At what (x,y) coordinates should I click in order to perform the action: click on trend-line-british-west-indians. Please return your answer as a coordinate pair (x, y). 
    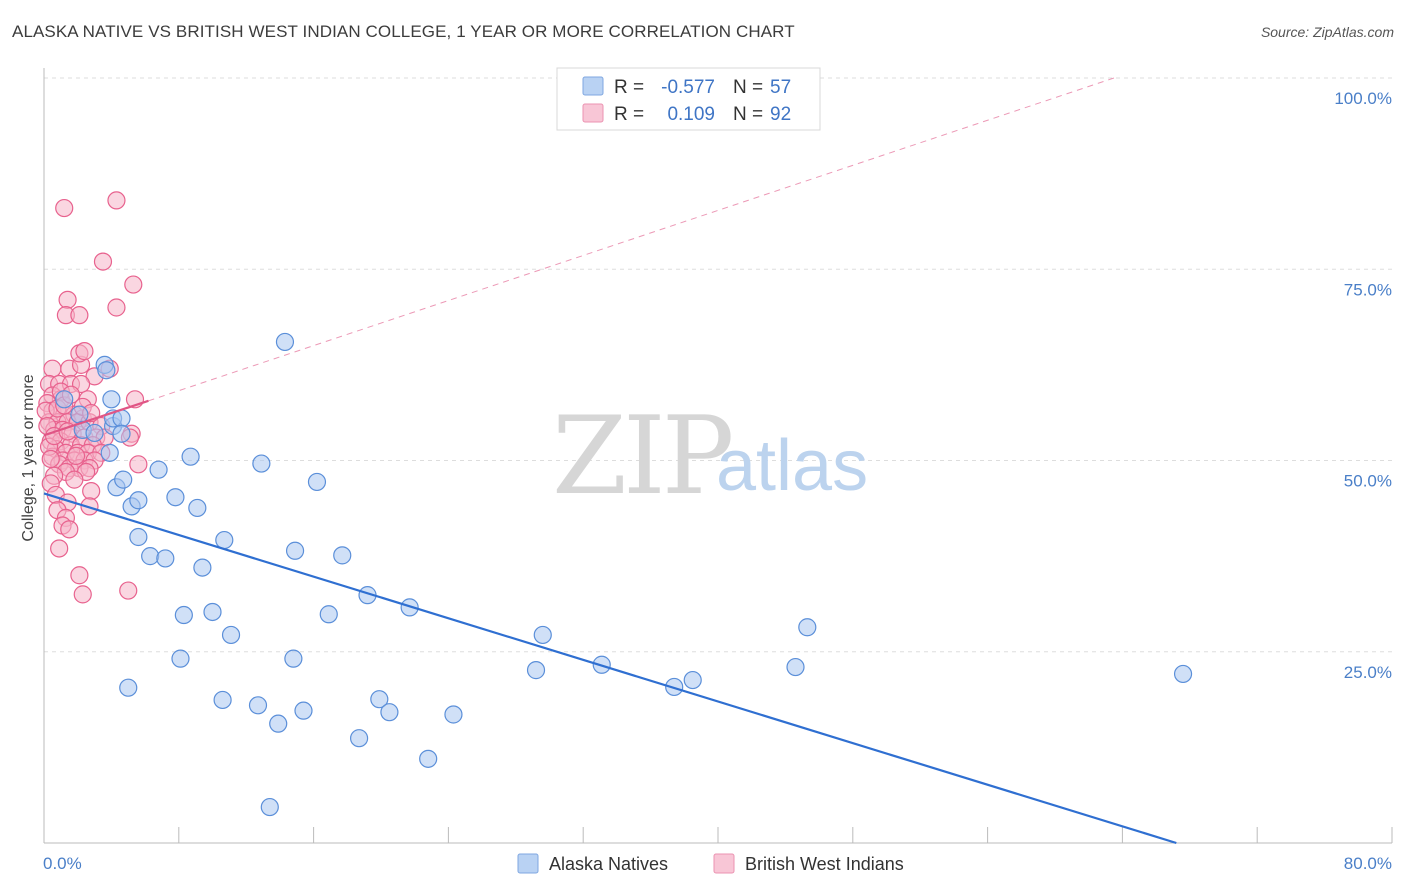
    Looking at the image, I should click on (96, 418).